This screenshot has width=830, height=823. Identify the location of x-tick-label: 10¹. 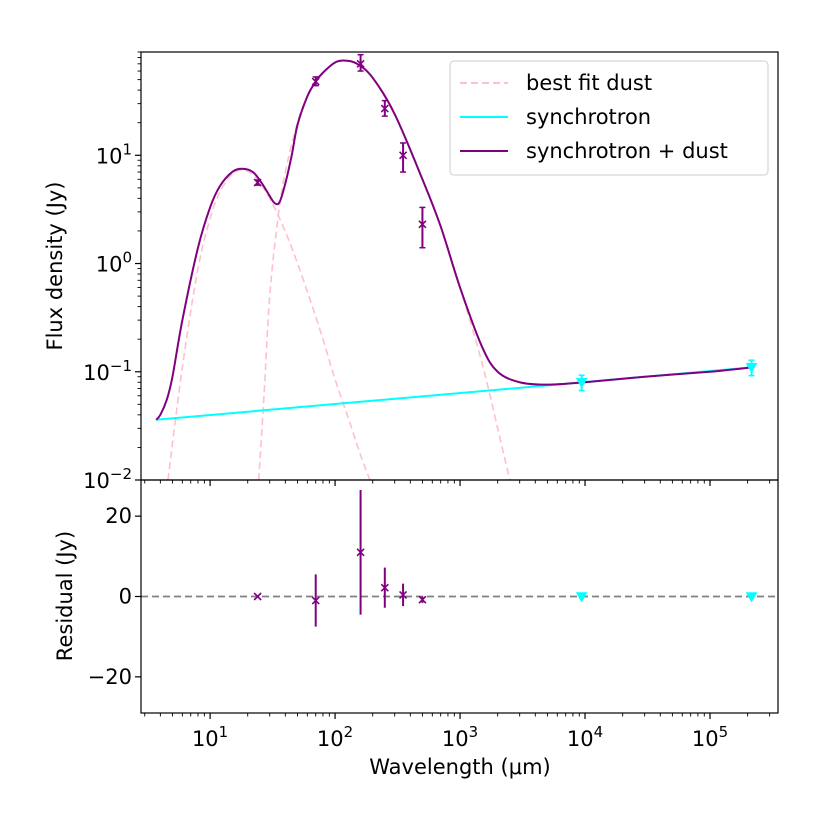
(210, 737).